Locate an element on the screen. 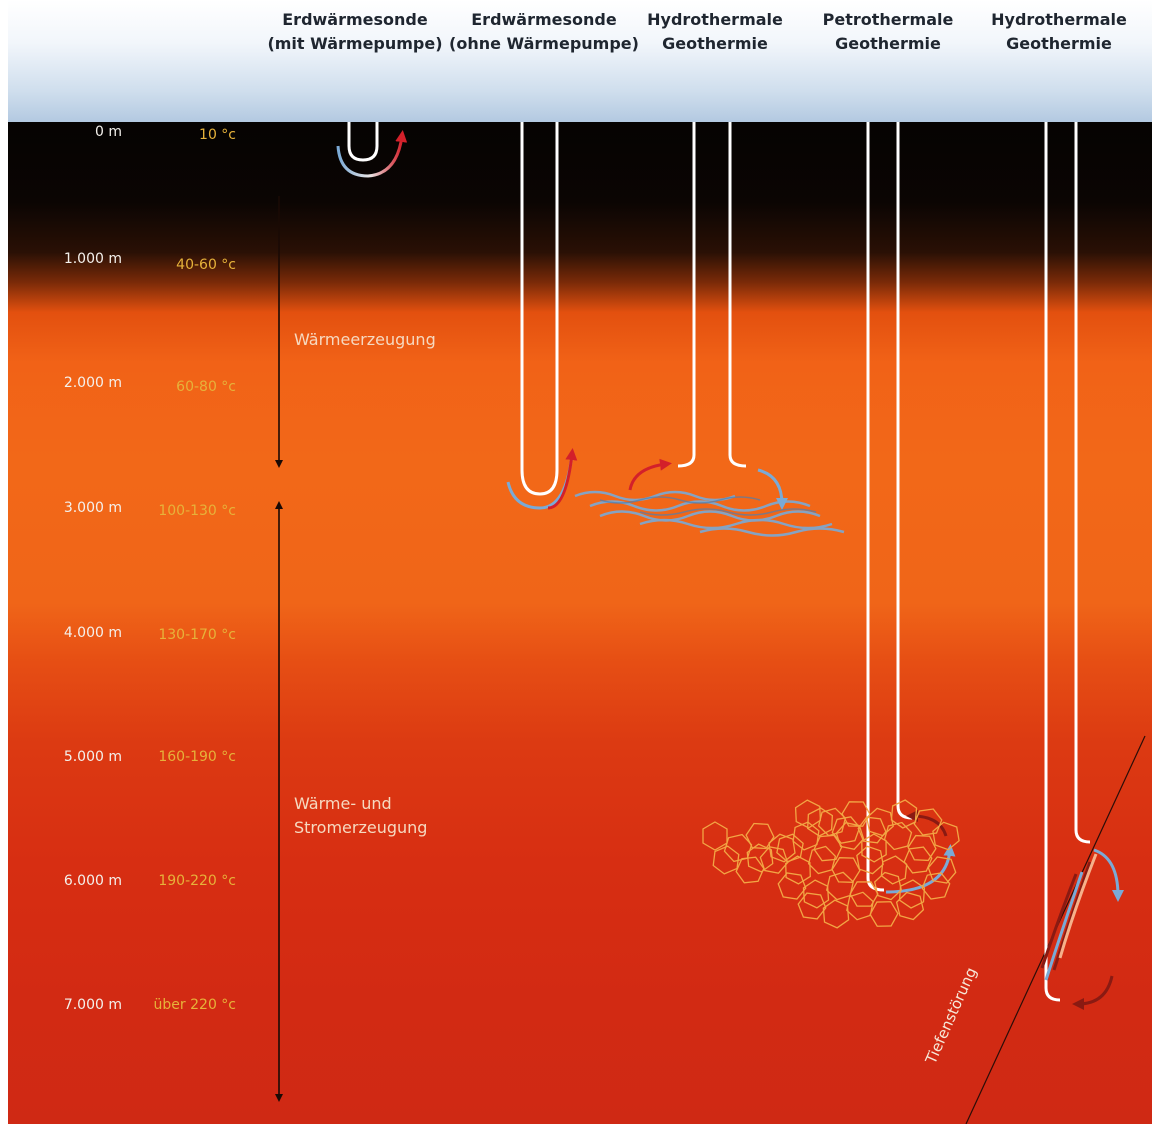 Image resolution: width=1152 pixels, height=1124 pixels. column-header-borehole-heatpump: Erdwärmesonde (mit Wärmepumpe) is located at coordinates (355, 32).